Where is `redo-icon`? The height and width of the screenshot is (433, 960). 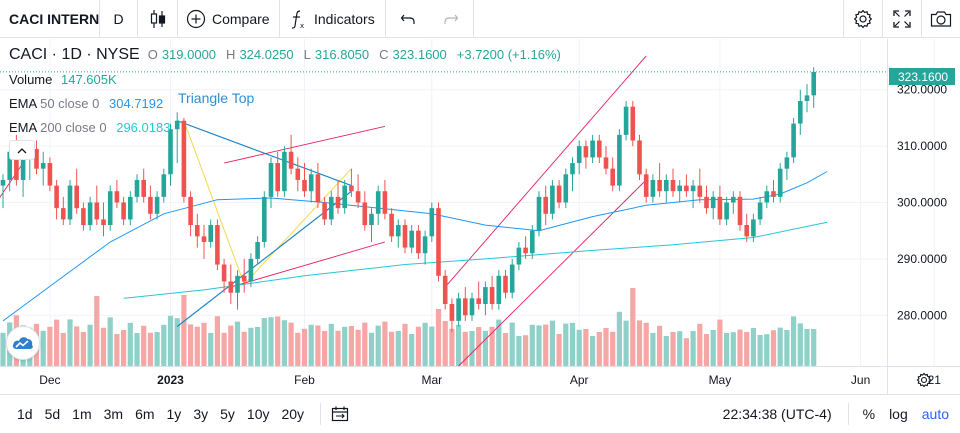 redo-icon is located at coordinates (451, 19).